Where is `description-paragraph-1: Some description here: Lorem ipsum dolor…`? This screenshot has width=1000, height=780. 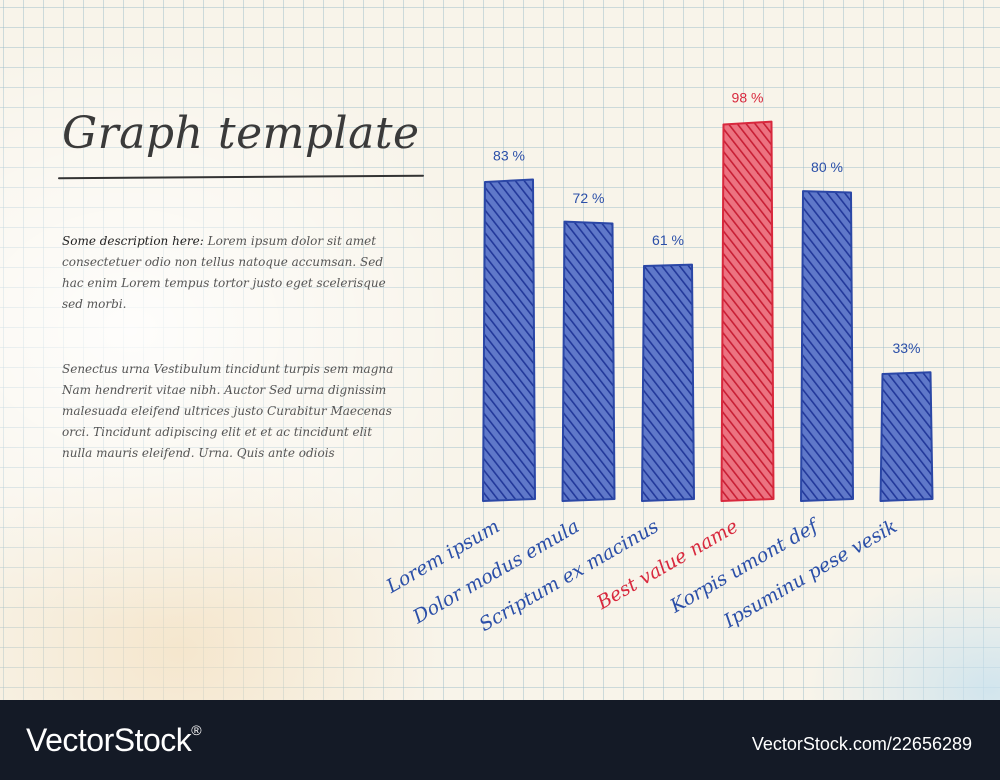
description-paragraph-1: Some description here: Lorem ipsum dolor… is located at coordinates (232, 273).